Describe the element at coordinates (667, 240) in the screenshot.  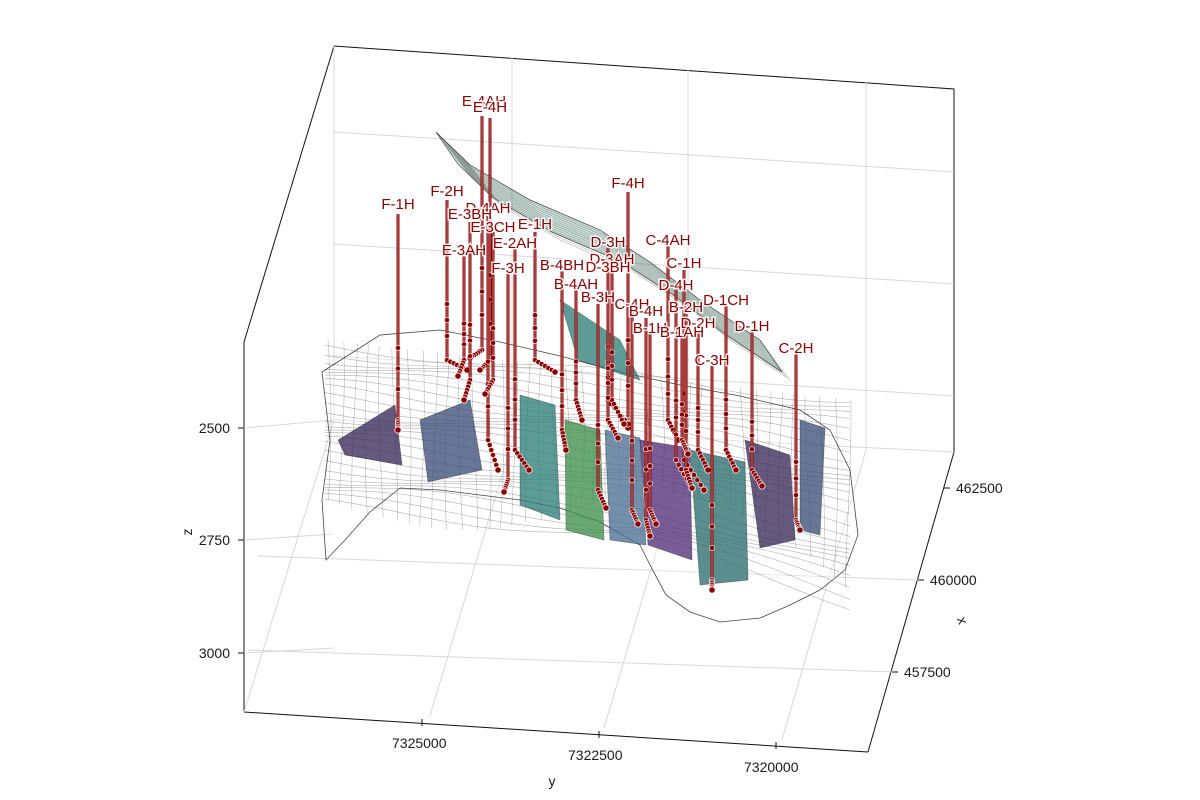
I see `well-label: C-4AH` at that location.